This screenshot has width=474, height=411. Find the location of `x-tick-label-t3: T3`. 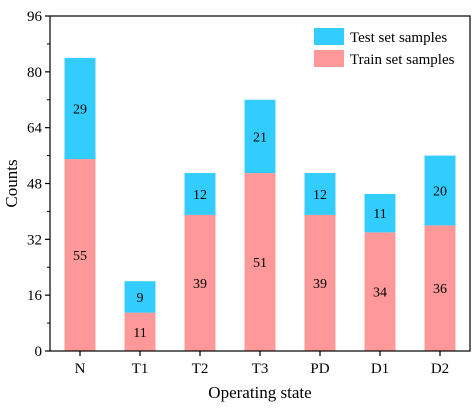

x-tick-label-t3: T3 is located at coordinates (260, 369).